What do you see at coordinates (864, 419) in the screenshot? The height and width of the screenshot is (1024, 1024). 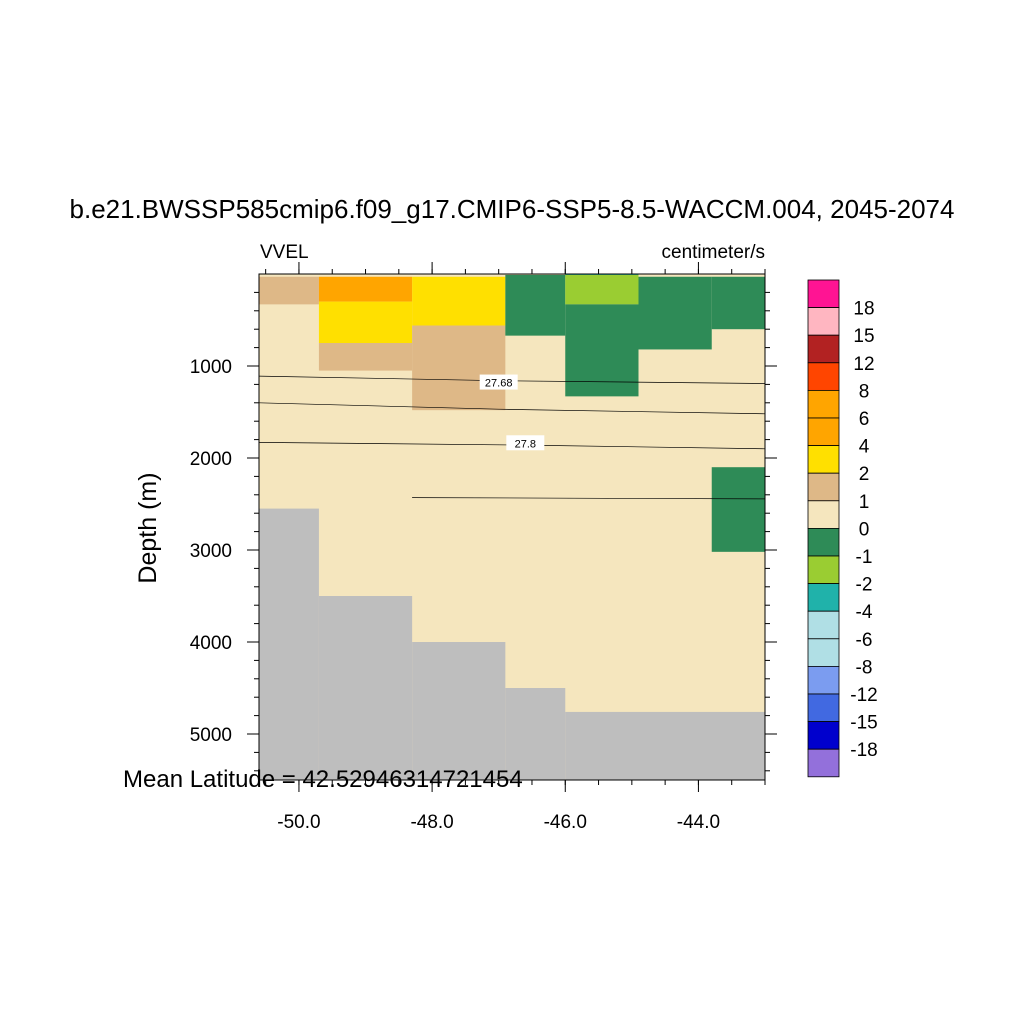 I see `colorbar-label-4: 6` at bounding box center [864, 419].